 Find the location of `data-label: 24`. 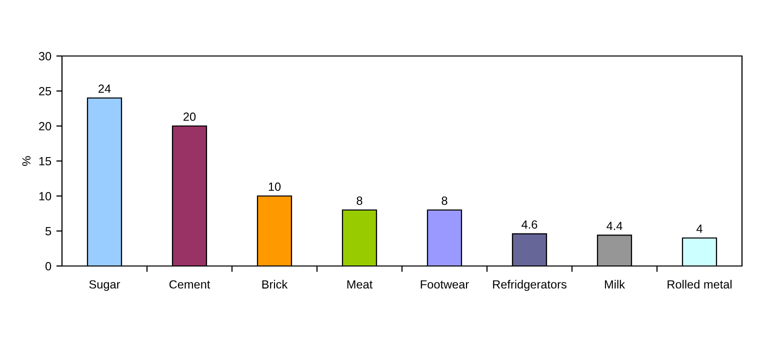

data-label: 24 is located at coordinates (104, 88).